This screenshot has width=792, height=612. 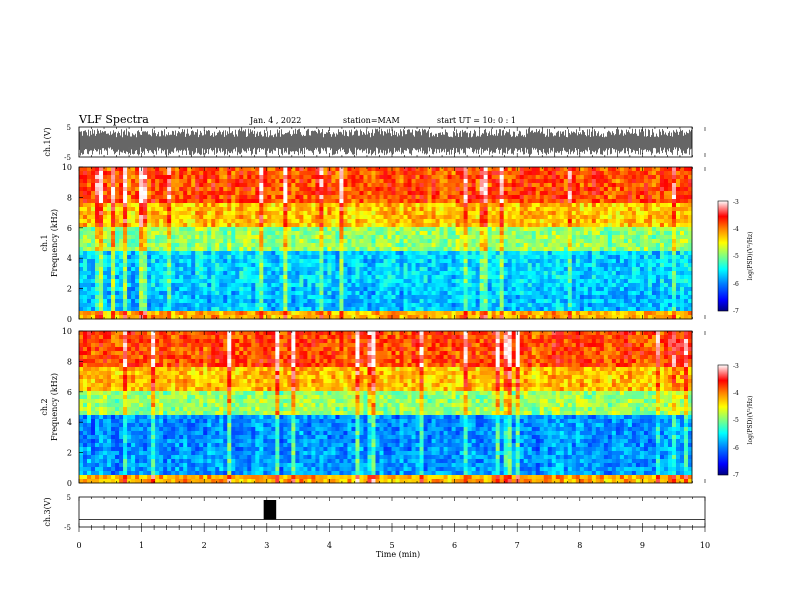 What do you see at coordinates (385, 142) in the screenshot?
I see `ch1-waveform-trace` at bounding box center [385, 142].